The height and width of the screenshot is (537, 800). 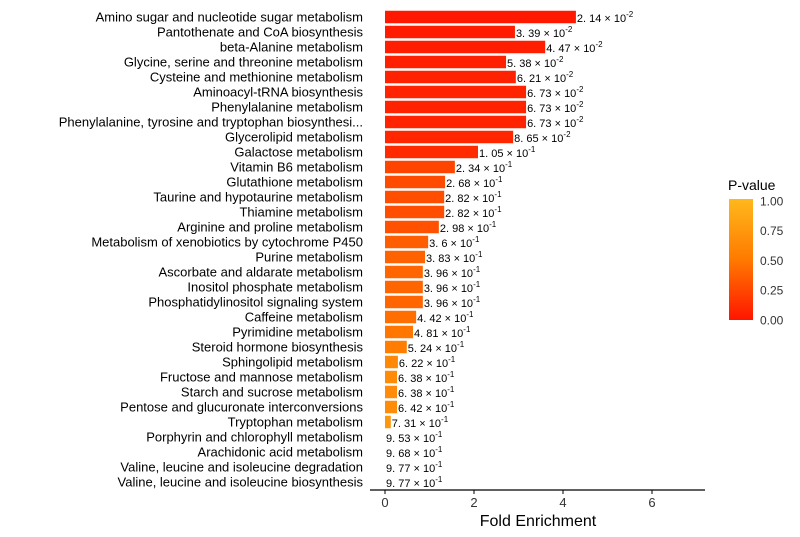 I want to click on p-value-label: 3. 39 × 10-2, so click(x=544, y=32).